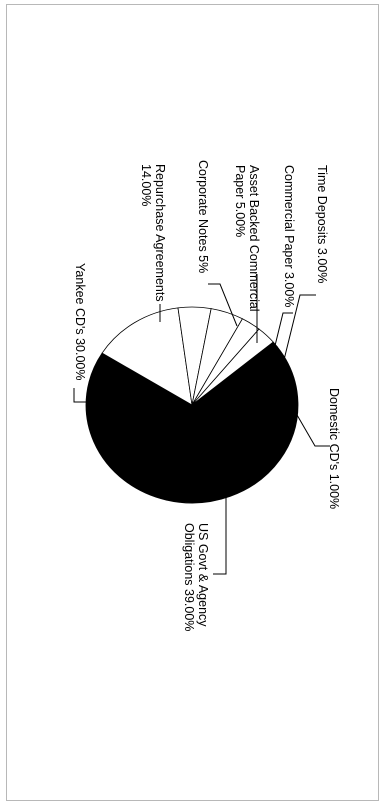 This screenshot has height=805, width=385. I want to click on slice-time-deposits, so click(232, 367).